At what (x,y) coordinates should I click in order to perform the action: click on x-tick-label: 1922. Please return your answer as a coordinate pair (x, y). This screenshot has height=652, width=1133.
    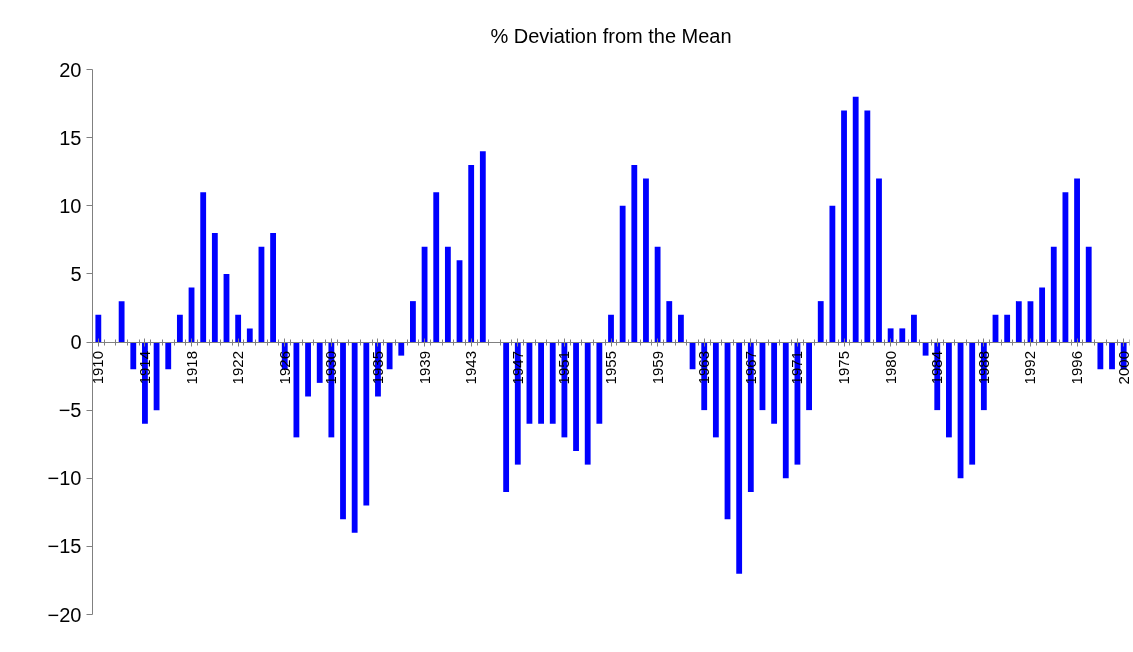
    Looking at the image, I should click on (238, 367).